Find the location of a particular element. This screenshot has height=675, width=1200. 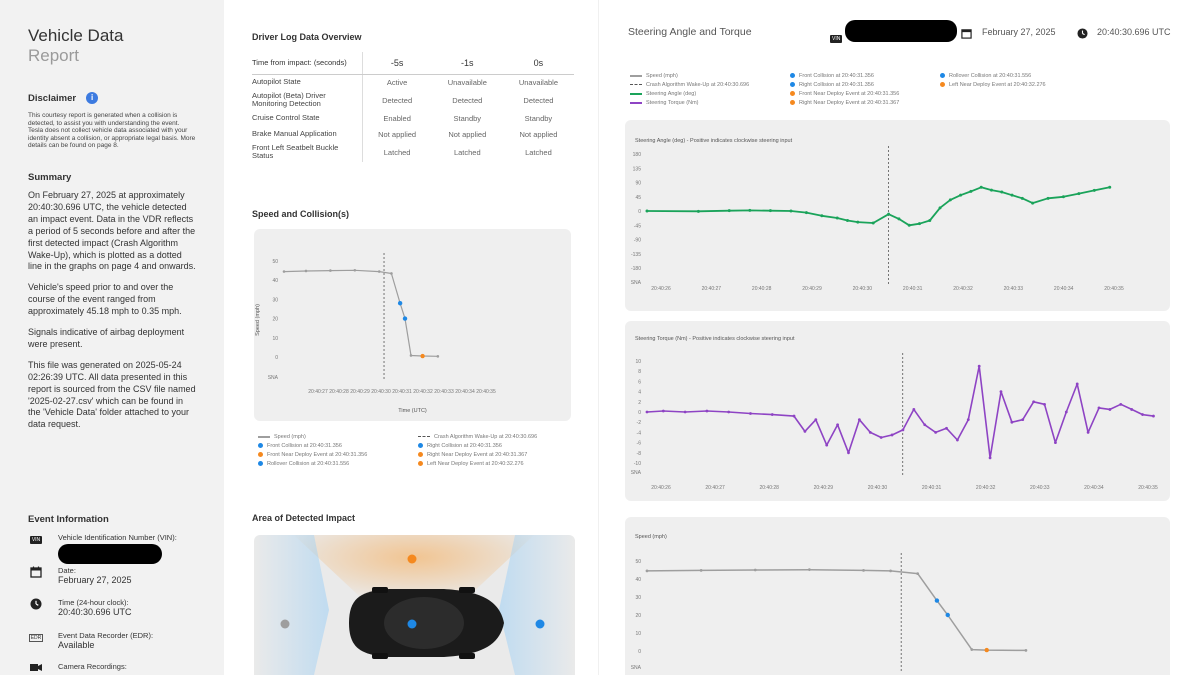

date-value: February 27, 2025 is located at coordinates (95, 580).